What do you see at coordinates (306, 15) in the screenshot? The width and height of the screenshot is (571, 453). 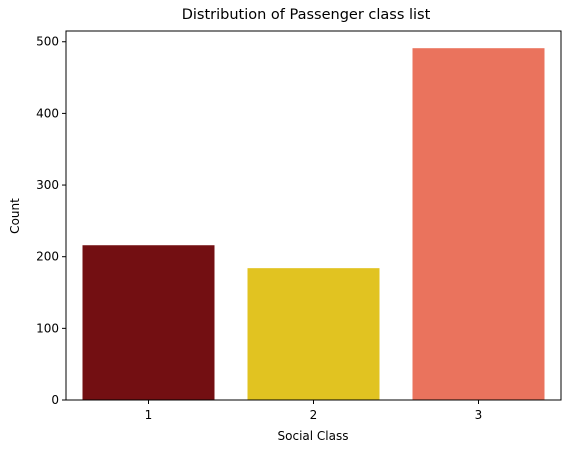 I see `chart-title: Distribution of Passenger class list` at bounding box center [306, 15].